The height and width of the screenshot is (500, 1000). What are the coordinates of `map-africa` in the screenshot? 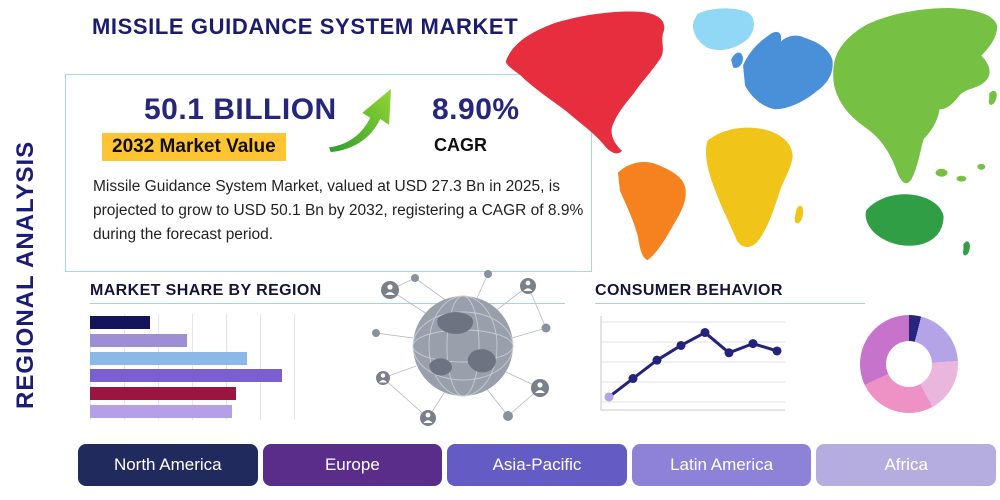 It's located at (749, 187).